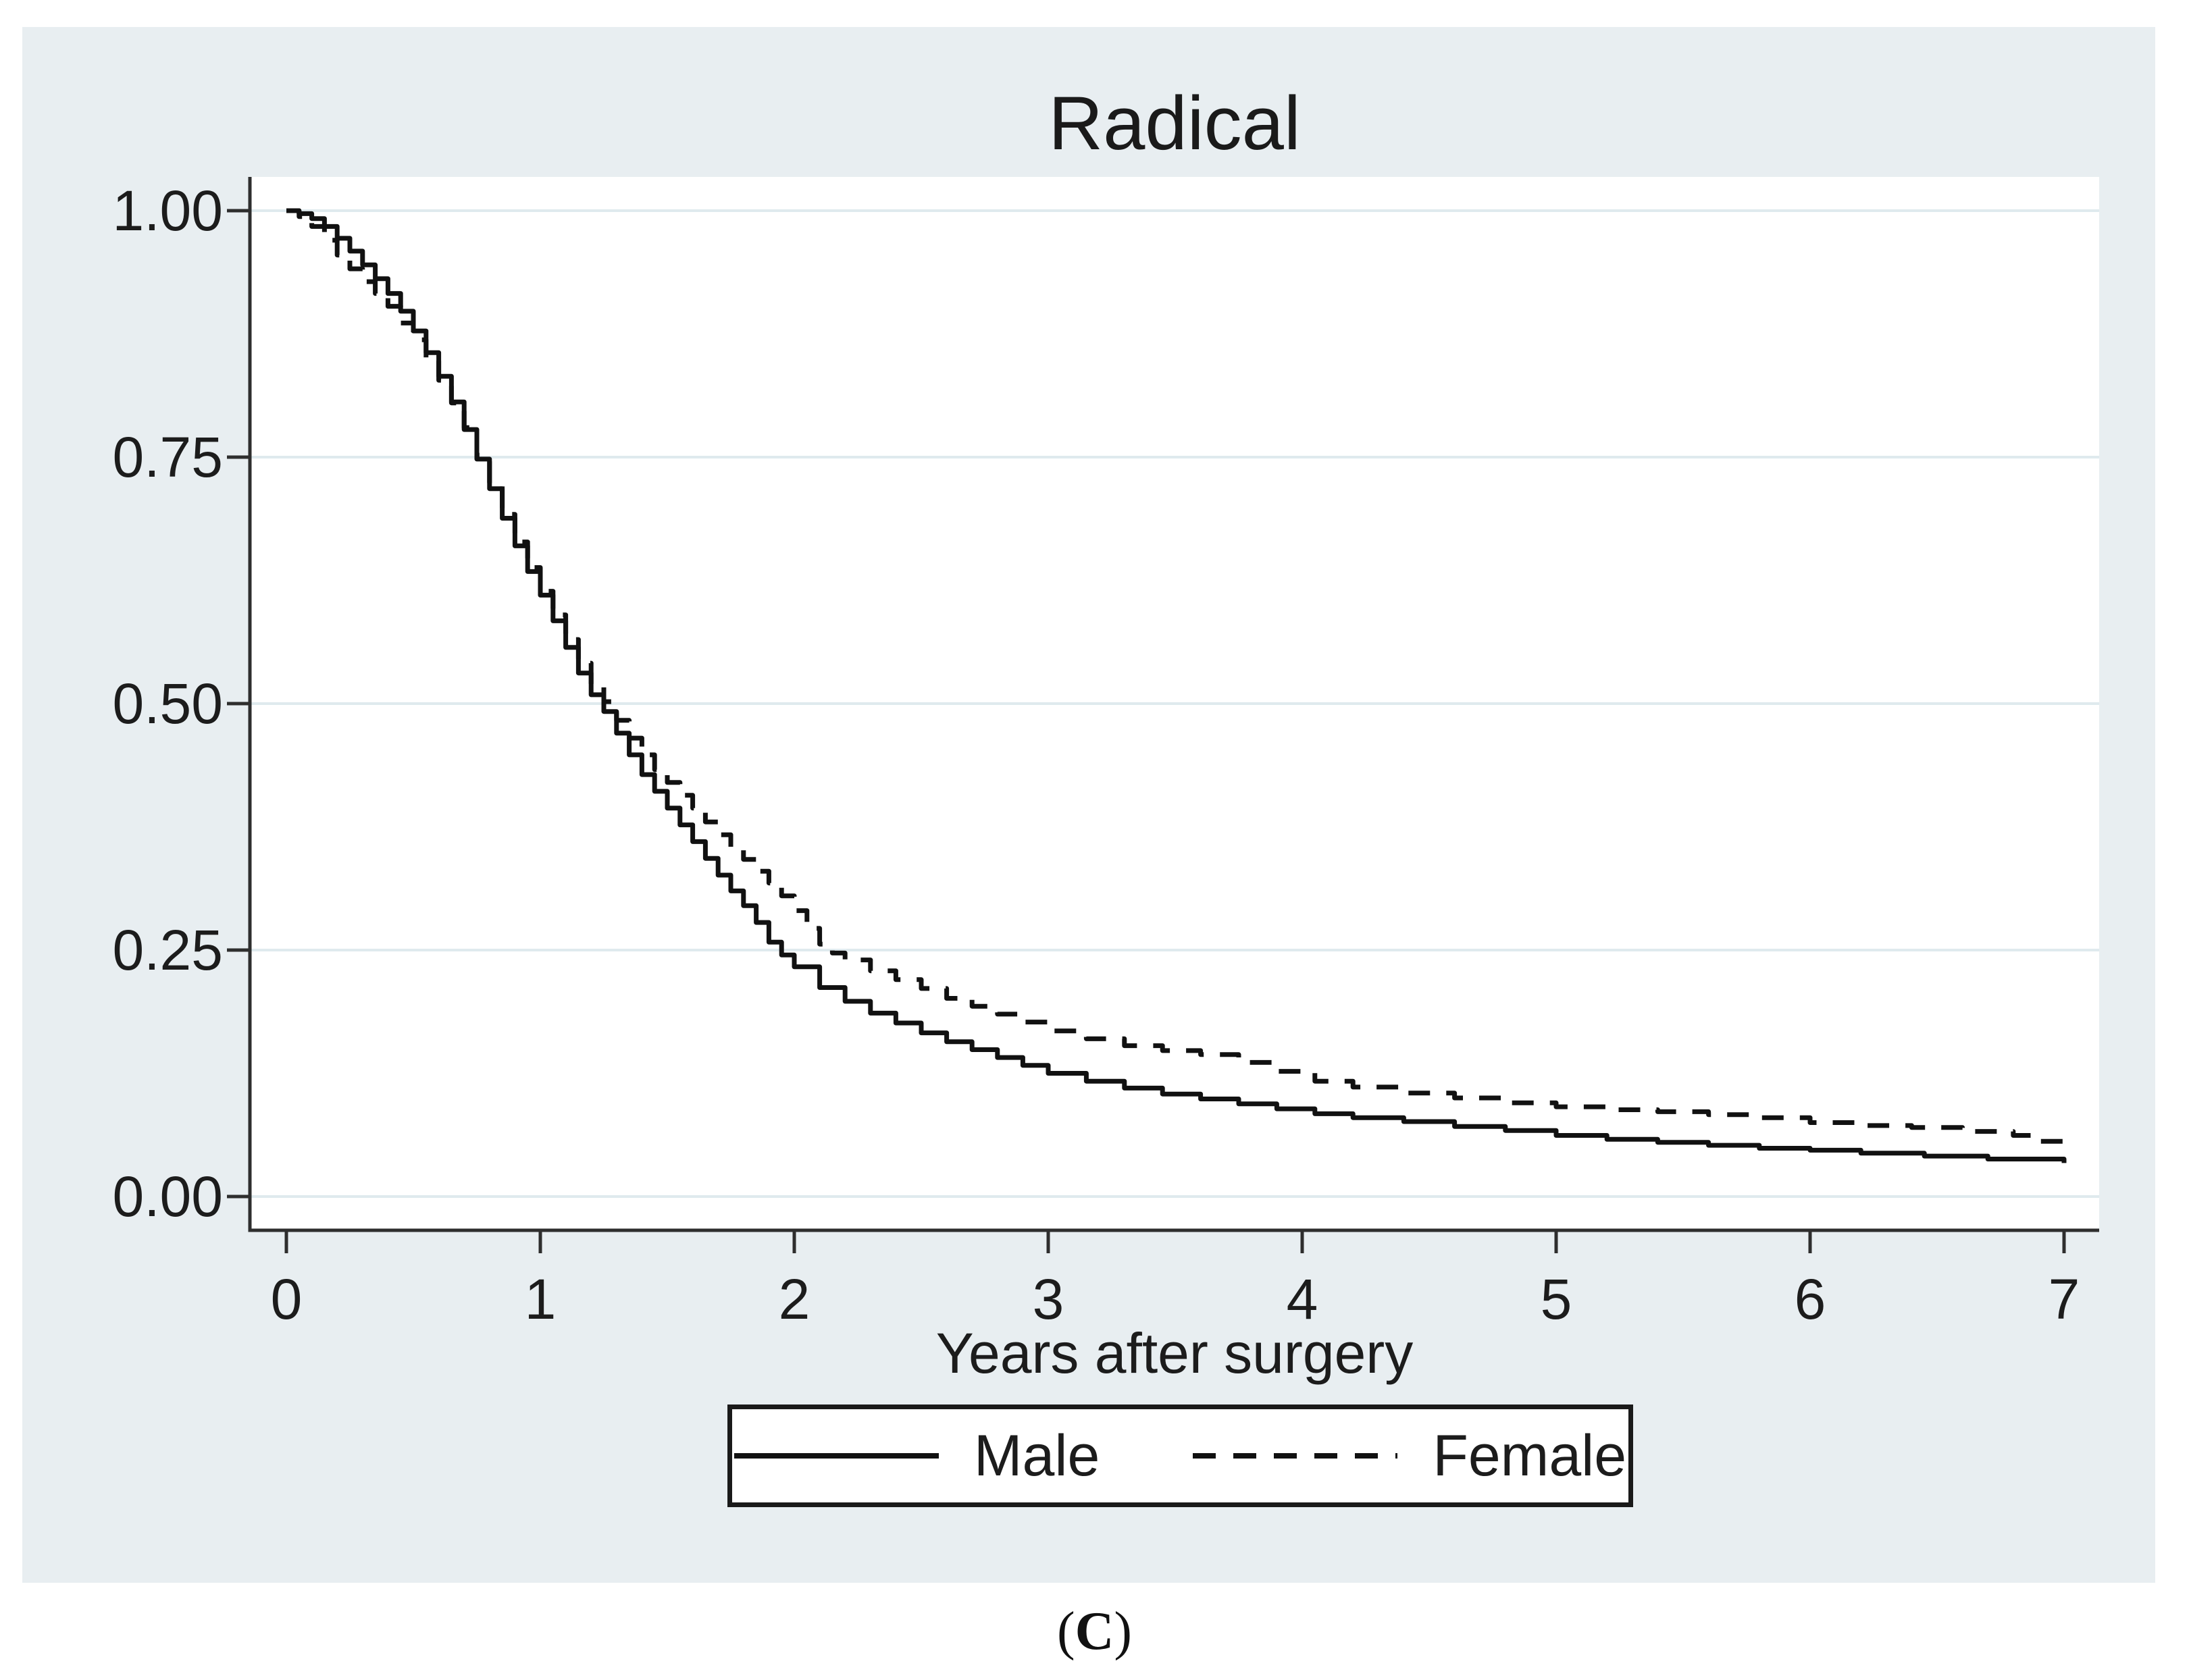  I want to click on chart-title: Radical, so click(1174, 123).